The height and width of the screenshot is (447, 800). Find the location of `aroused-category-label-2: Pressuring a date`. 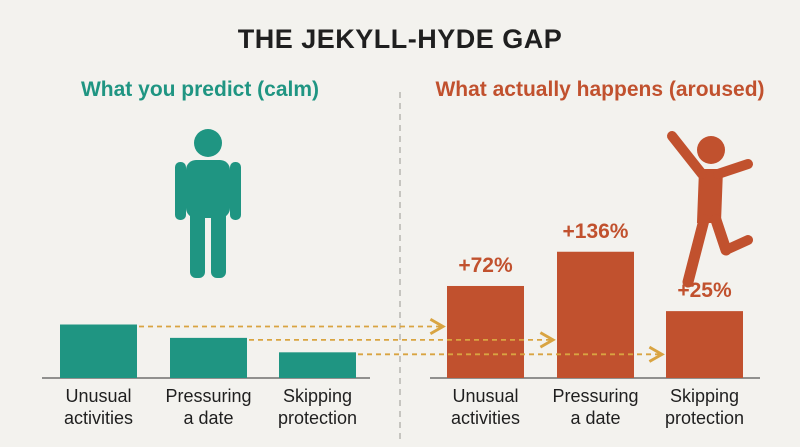

aroused-category-label-2: Pressuring a date is located at coordinates (595, 407).